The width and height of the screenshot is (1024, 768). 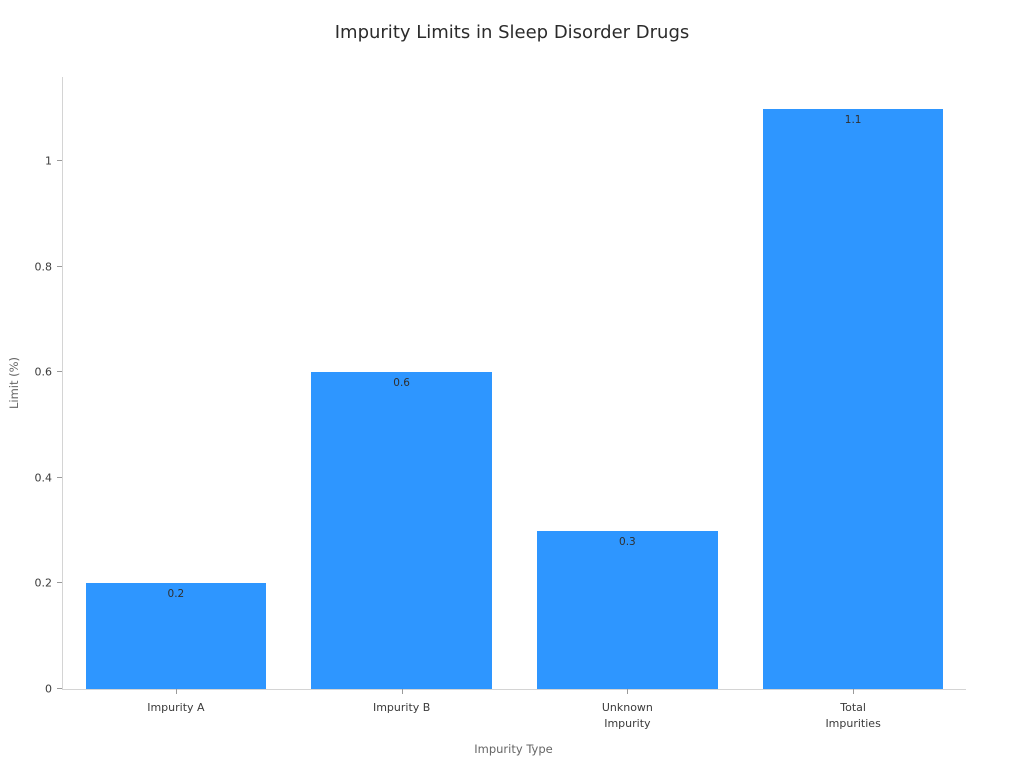 I want to click on y-tick-label: 0.6, so click(x=43, y=372).